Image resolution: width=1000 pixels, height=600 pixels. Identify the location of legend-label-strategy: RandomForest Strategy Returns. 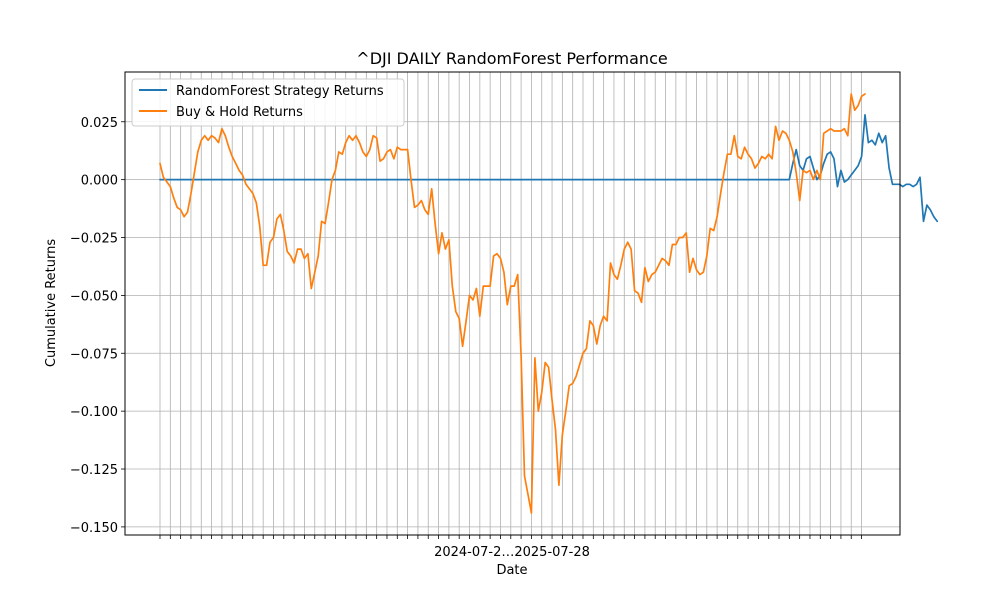
(280, 91).